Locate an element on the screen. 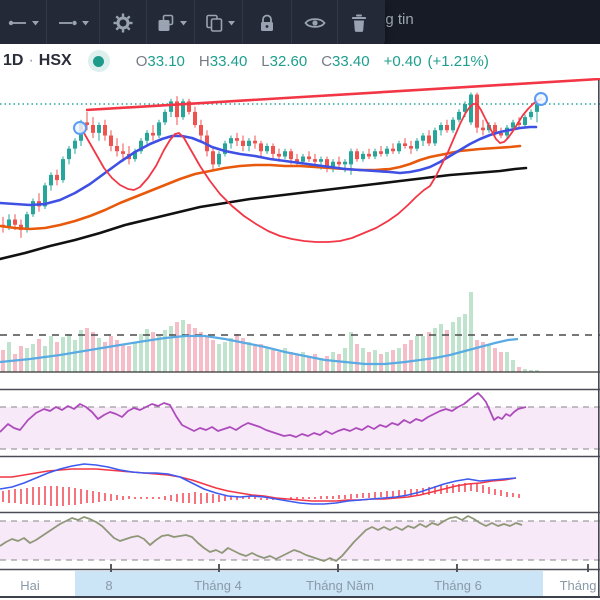 The width and height of the screenshot is (600, 600). layers-button is located at coordinates (170, 23).